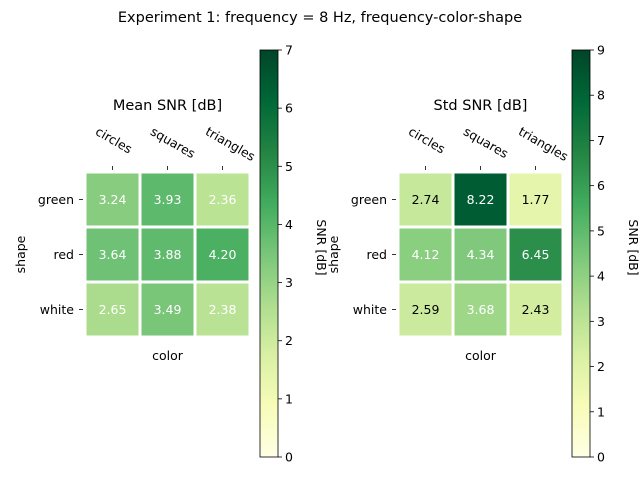 The image size is (640, 480). What do you see at coordinates (601, 95) in the screenshot?
I see `colorbar-tick-label: 8` at bounding box center [601, 95].